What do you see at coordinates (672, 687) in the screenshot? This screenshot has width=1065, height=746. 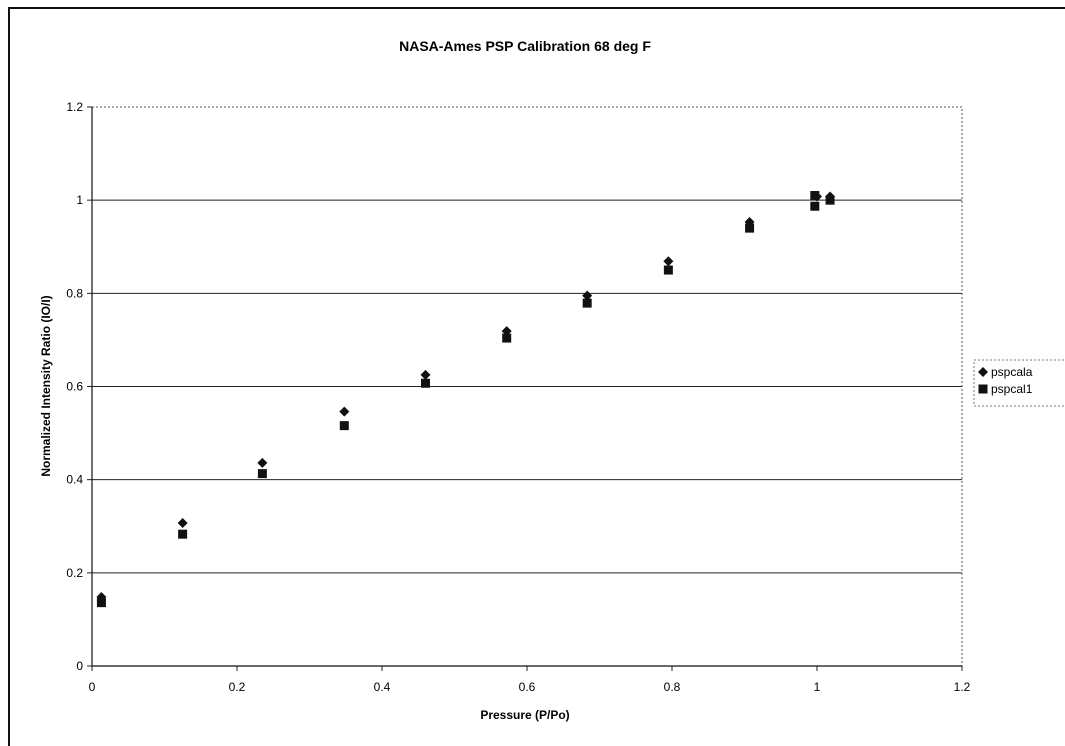 I see `x-tick-label: 0.8` at bounding box center [672, 687].